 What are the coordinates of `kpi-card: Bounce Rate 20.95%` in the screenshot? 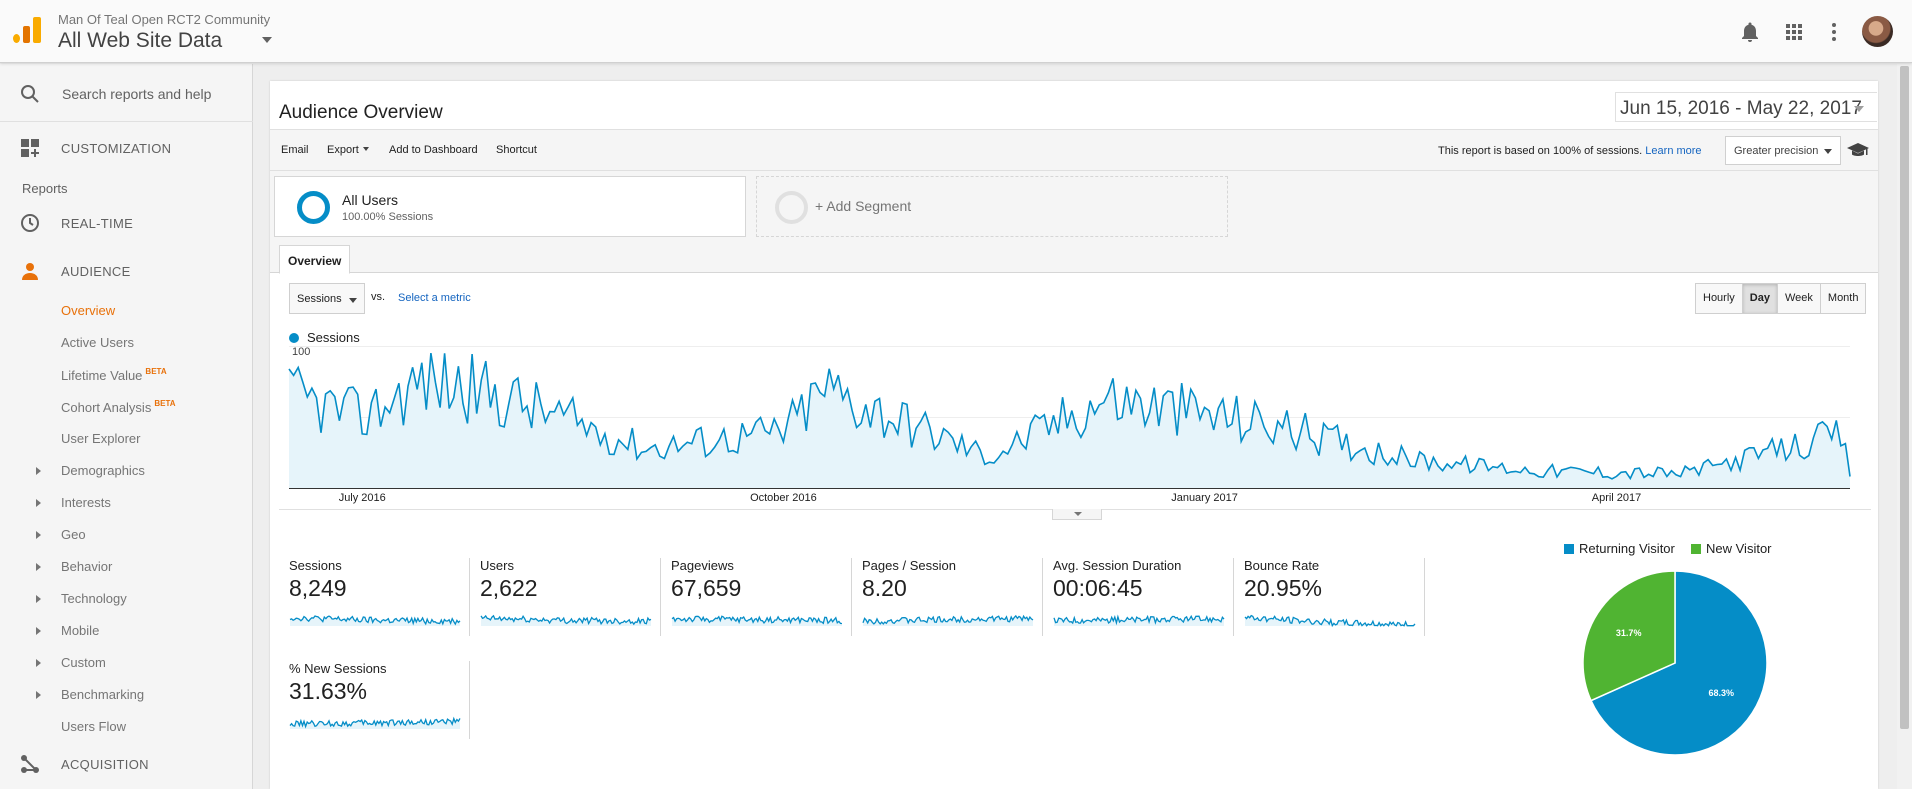 It's located at (1334, 600).